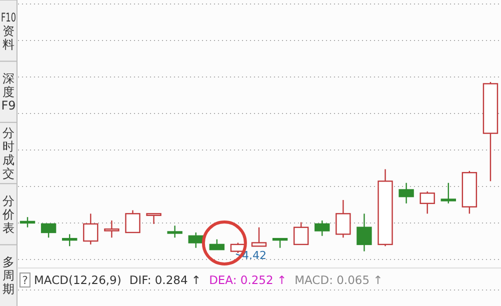 Image resolution: width=501 pixels, height=306 pixels. I want to click on text: DEA: 0.252 ↑, so click(248, 280).